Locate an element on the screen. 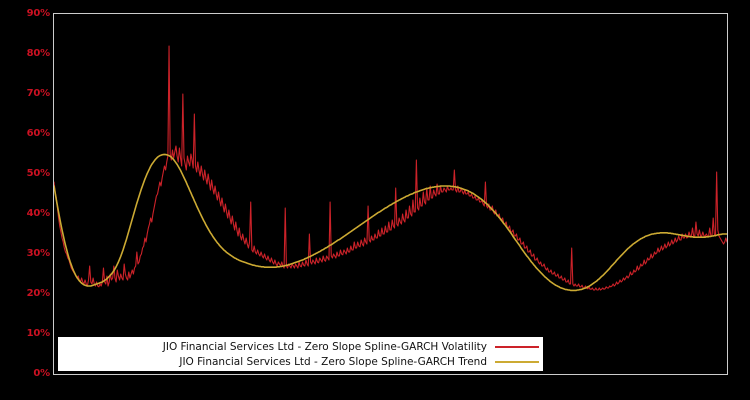 The image size is (750, 400). y-tick-label-80pct: 80% is located at coordinates (38, 53).